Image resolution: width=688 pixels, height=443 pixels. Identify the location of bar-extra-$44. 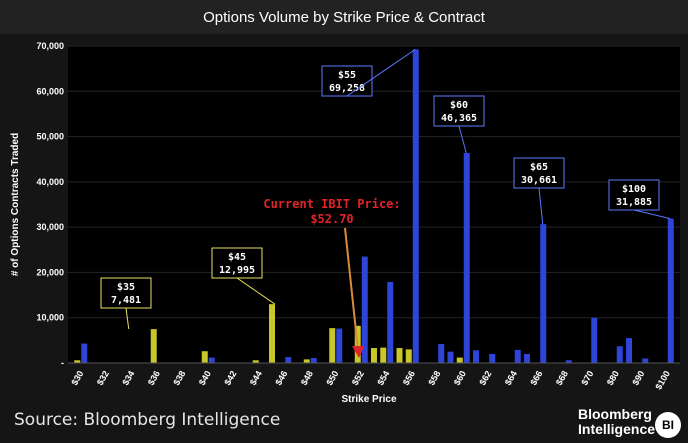
(272, 333).